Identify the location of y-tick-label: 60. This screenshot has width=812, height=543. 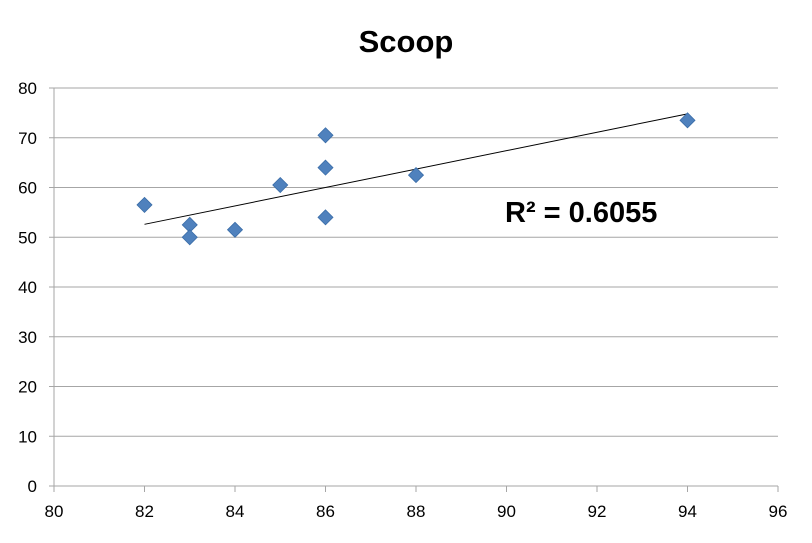
(27, 188).